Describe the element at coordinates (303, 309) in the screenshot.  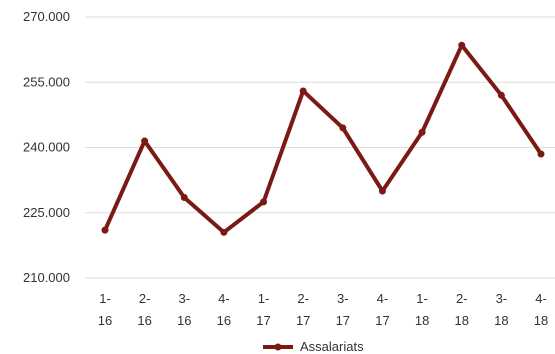
I see `x-tick-label: 2-17` at that location.